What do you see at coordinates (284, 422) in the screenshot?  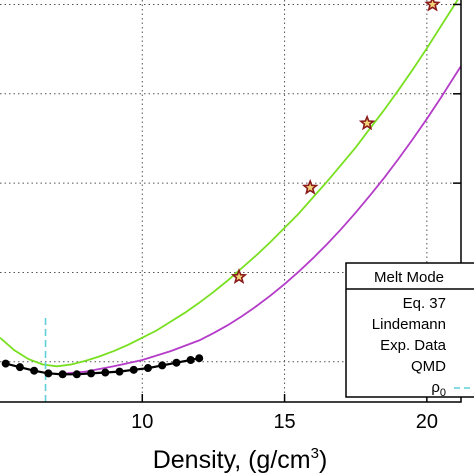 I see `x-tick-label: 15` at bounding box center [284, 422].